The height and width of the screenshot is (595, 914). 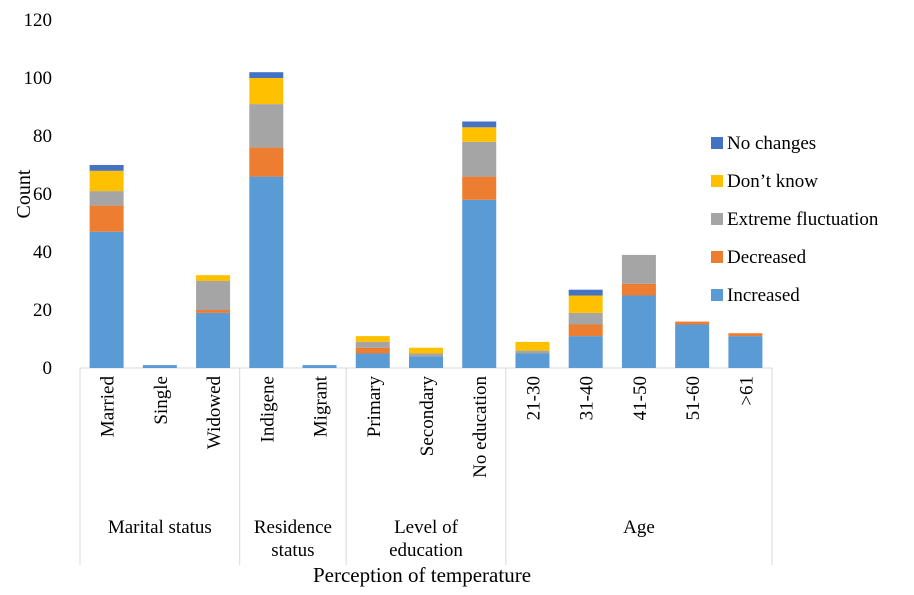 What do you see at coordinates (533, 398) in the screenshot?
I see `x-tick-label: 21-30` at bounding box center [533, 398].